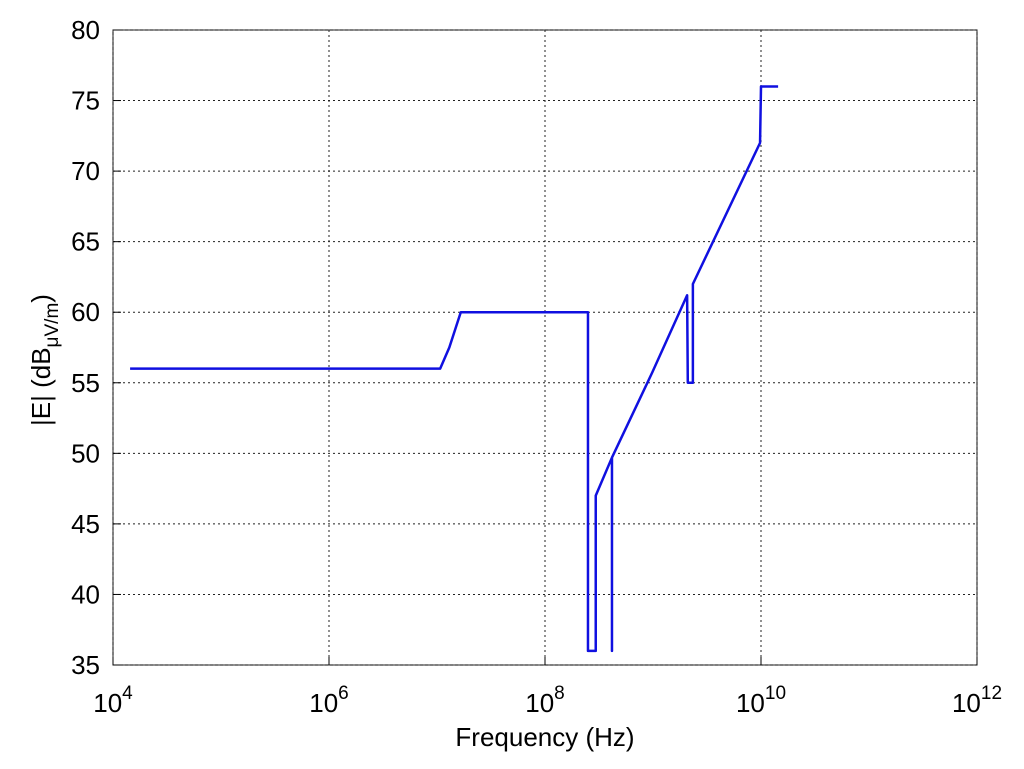  What do you see at coordinates (85, 30) in the screenshot?
I see `y-tick-label: 80` at bounding box center [85, 30].